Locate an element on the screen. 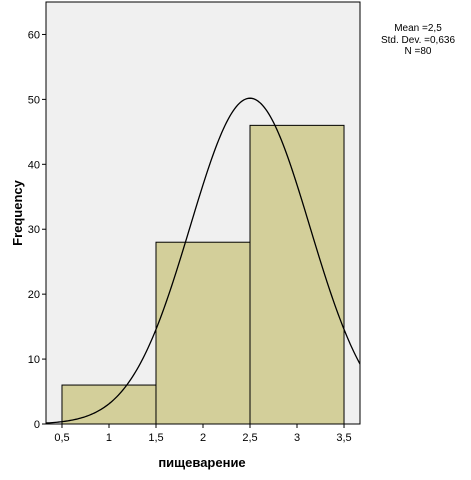 The image size is (471, 480). y-axis-ticks: 0 10 20 30 40 50 60 is located at coordinates (37, 230).